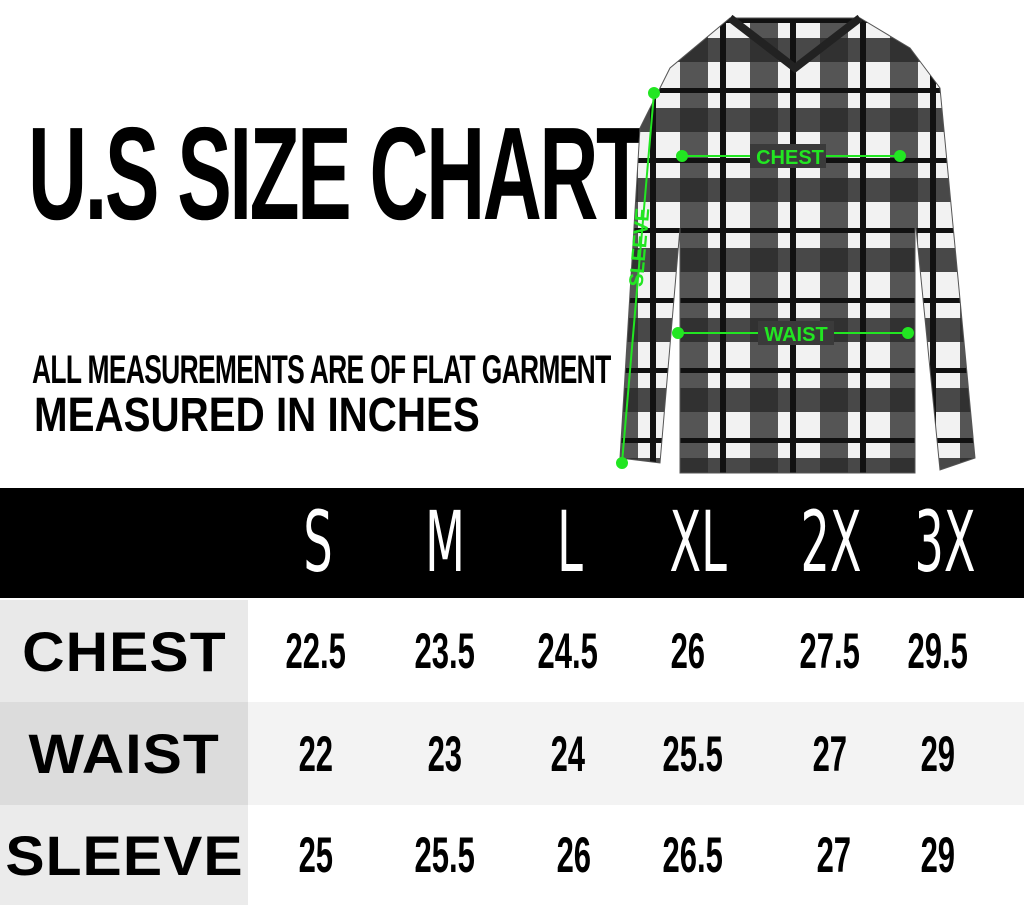 The height and width of the screenshot is (905, 1024). I want to click on size-2x: 2X, so click(831, 542).